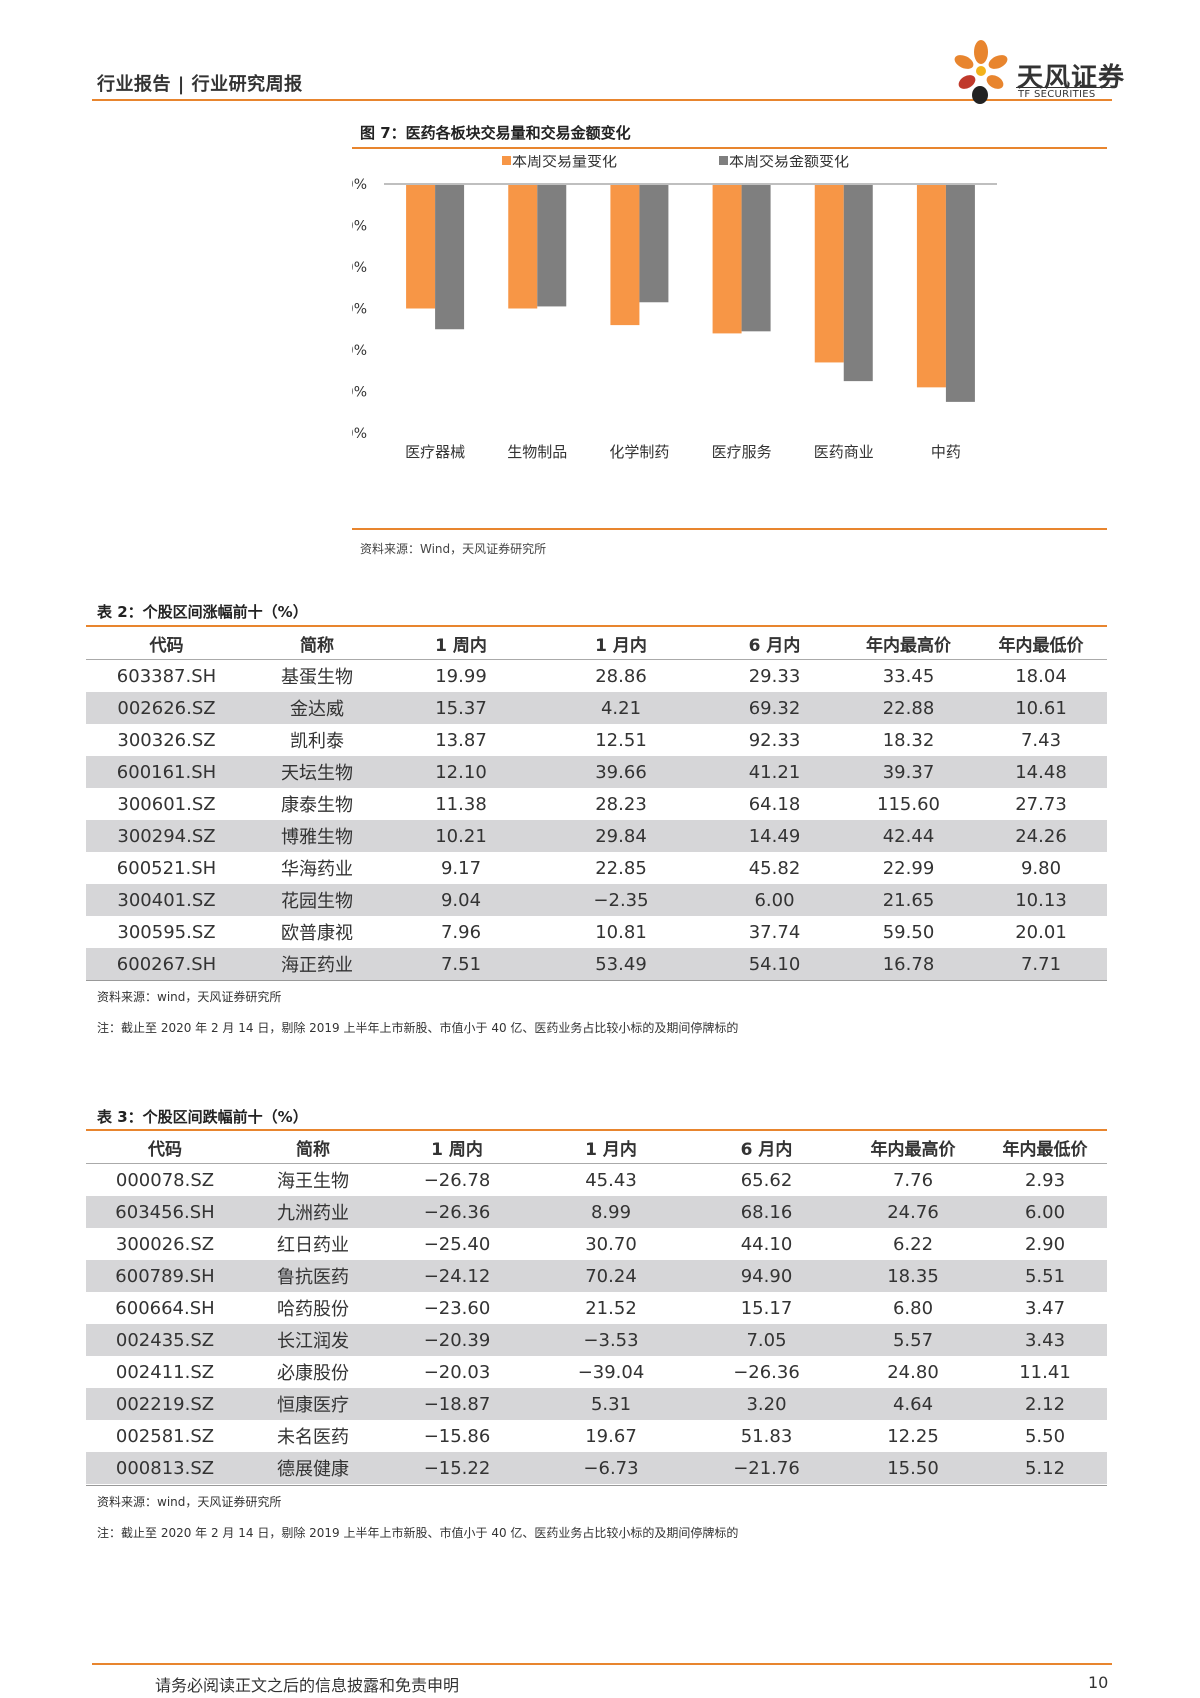  I want to click on table-cell: −25.40, so click(457, 1244).